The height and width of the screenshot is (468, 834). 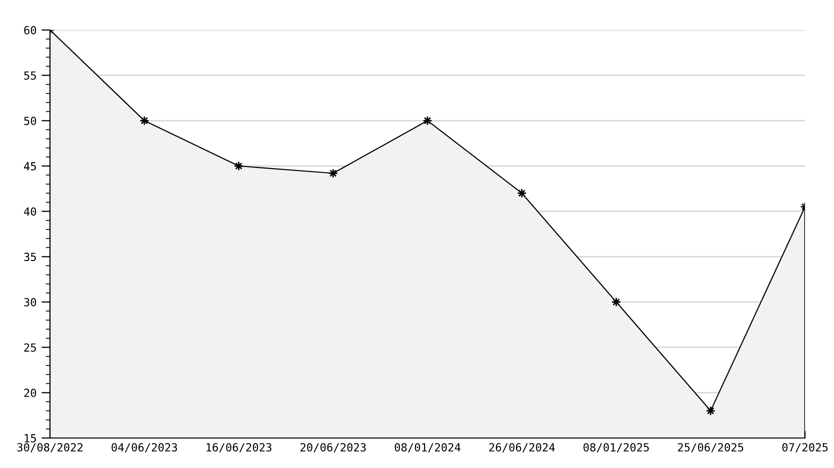 What do you see at coordinates (30, 166) in the screenshot?
I see `y-tick-label: 45` at bounding box center [30, 166].